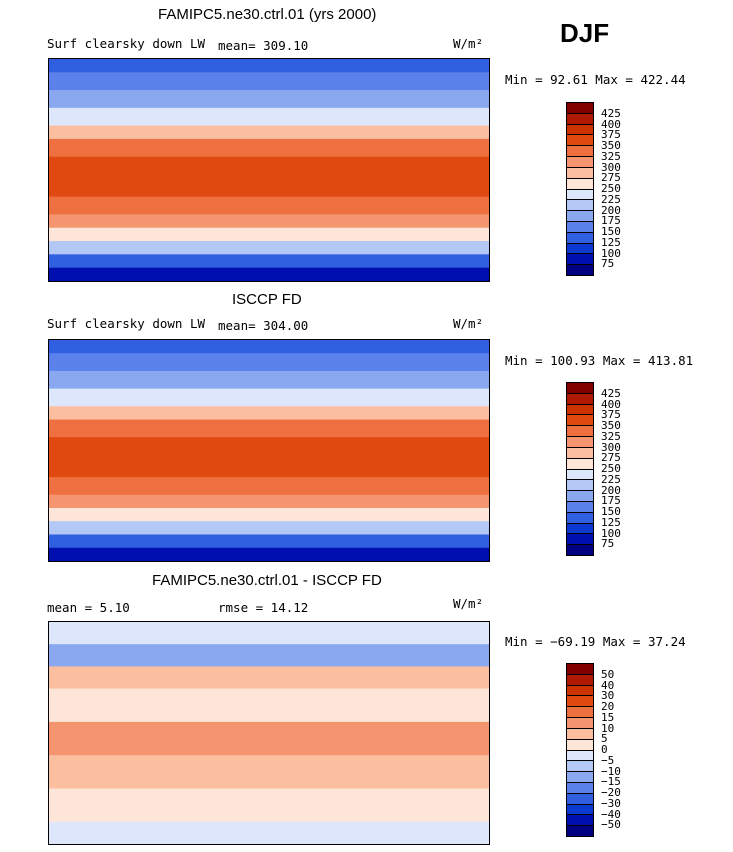 Image resolution: width=733 pixels, height=852 pixels. I want to click on panel1-units-label: W/m², so click(468, 43).